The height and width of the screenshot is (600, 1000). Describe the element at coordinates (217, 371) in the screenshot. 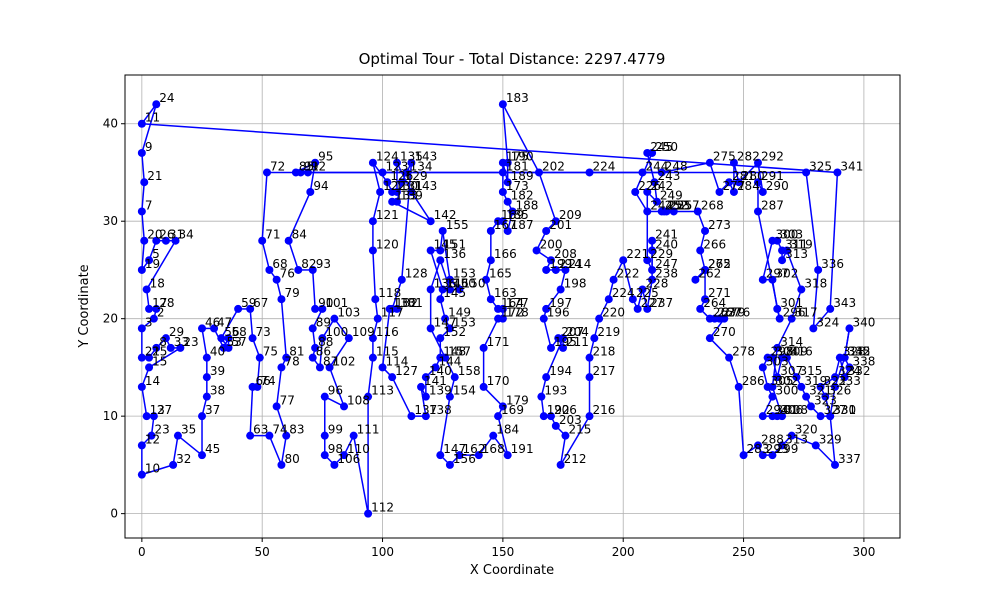

I see `city-label: 39` at that location.